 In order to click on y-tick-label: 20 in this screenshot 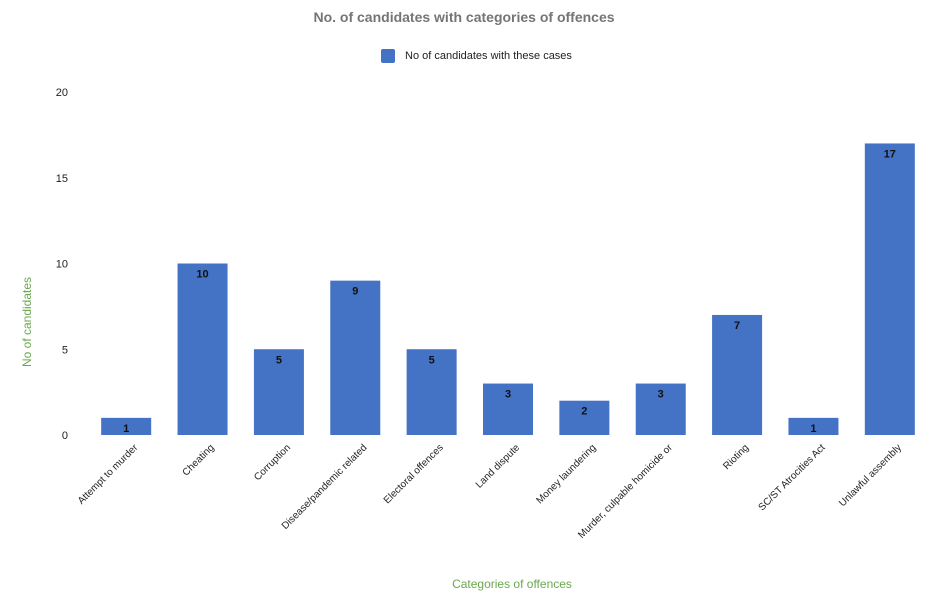, I will do `click(62, 93)`.